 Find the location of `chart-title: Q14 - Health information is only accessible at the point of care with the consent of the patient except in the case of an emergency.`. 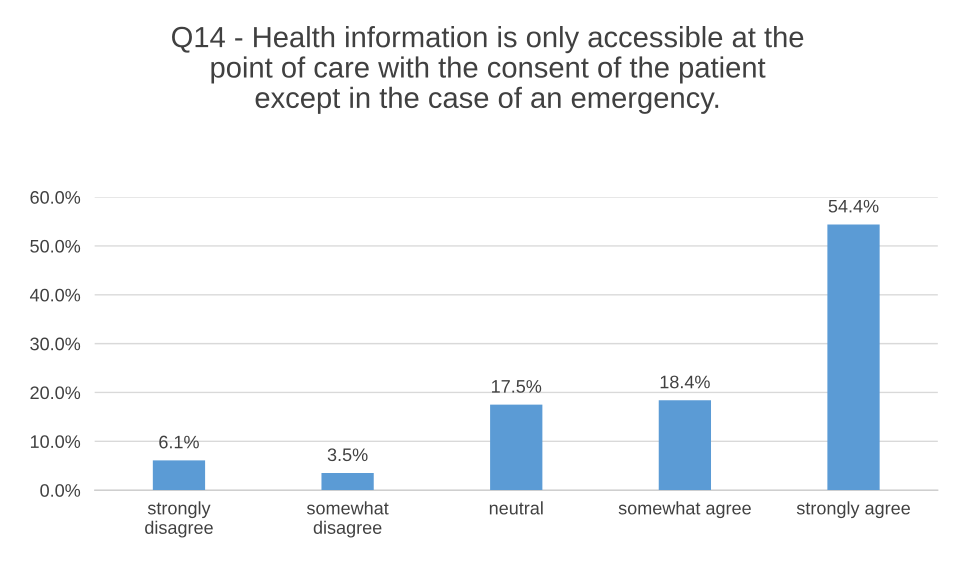

chart-title: Q14 - Health information is only accessible at the point of care with the consent of the patient except in the case of an emergency. is located at coordinates (488, 70).